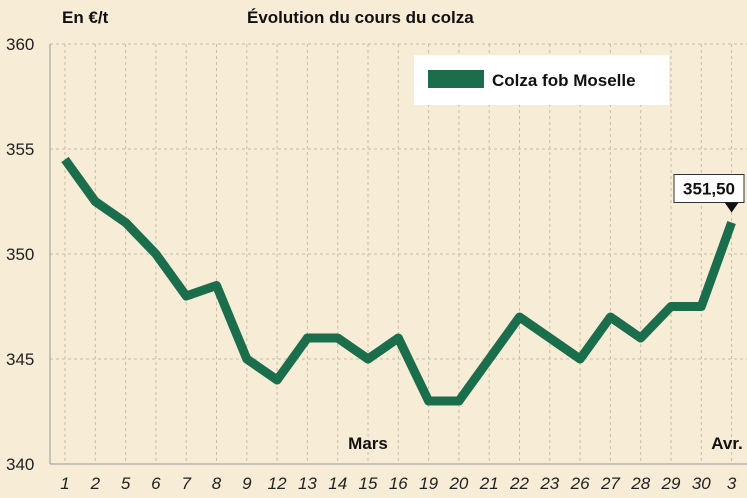 Image resolution: width=747 pixels, height=498 pixels. I want to click on x-tick-label: 23, so click(549, 483).